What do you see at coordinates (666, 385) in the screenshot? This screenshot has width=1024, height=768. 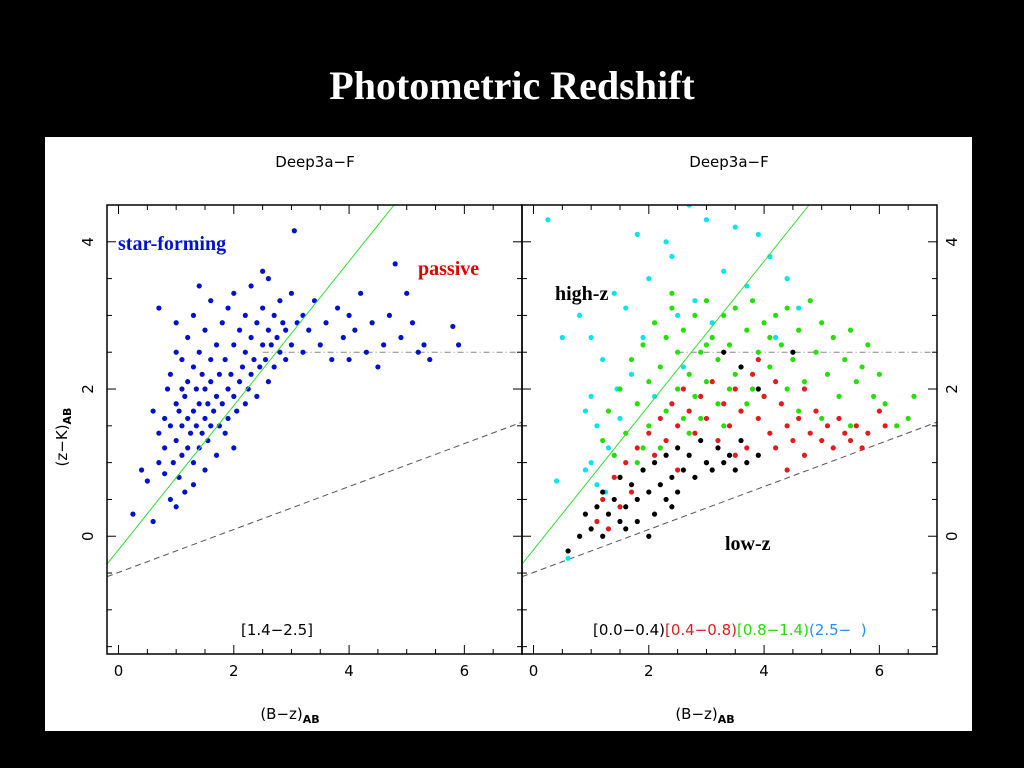 I see `right-selection-line` at bounding box center [666, 385].